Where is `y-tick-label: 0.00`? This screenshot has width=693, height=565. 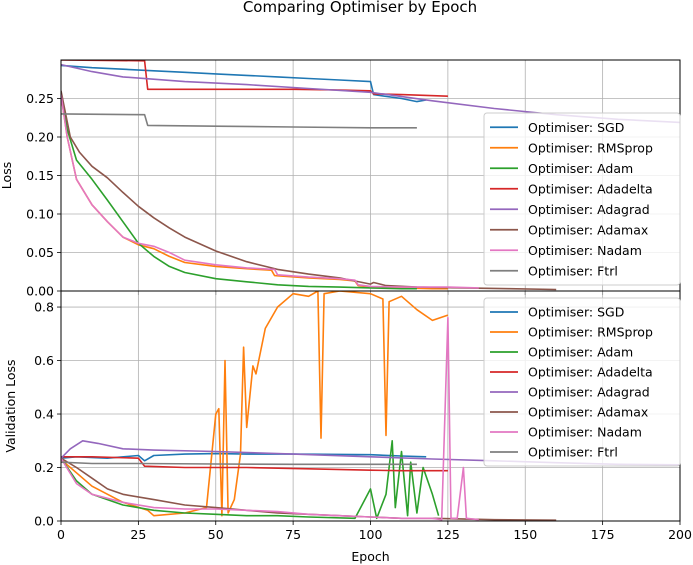 y-tick-label: 0.00 is located at coordinates (40, 291).